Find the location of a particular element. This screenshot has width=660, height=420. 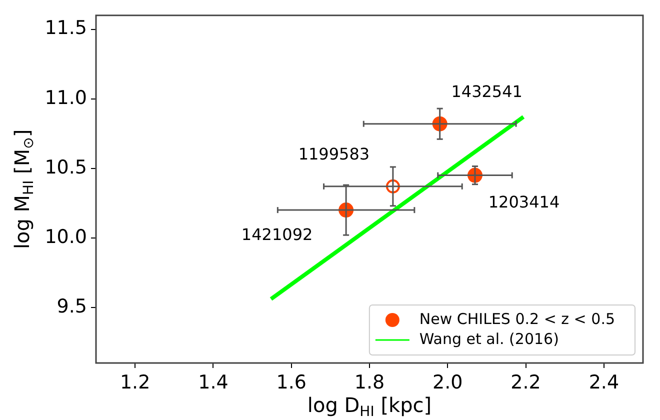

y-axis-title: log MHI [M⊙] is located at coordinates (23, 189).